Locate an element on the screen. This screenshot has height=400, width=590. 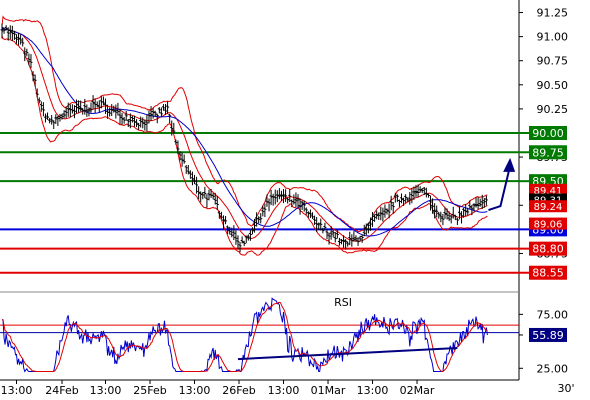
forecast-arrow-head is located at coordinates (509, 164).